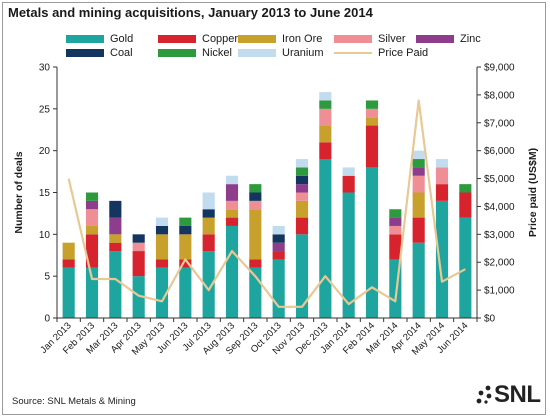 This screenshot has height=419, width=550. I want to click on y2-tick-label-5: $5,000, so click(499, 179).